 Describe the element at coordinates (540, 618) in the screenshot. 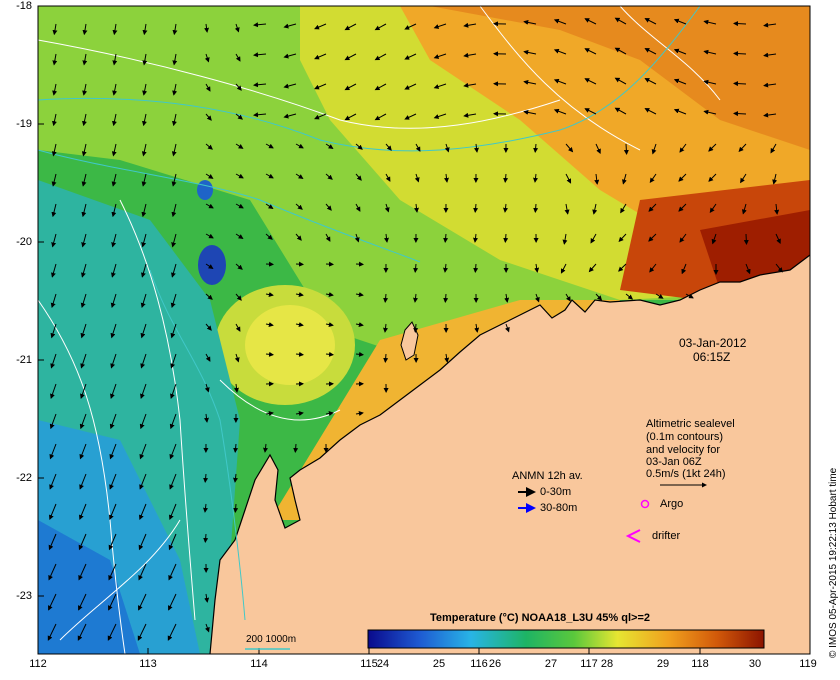

I see `colorbar-title: Temperature (°C) NOAA18_L3U 45% ql>=2` at that location.